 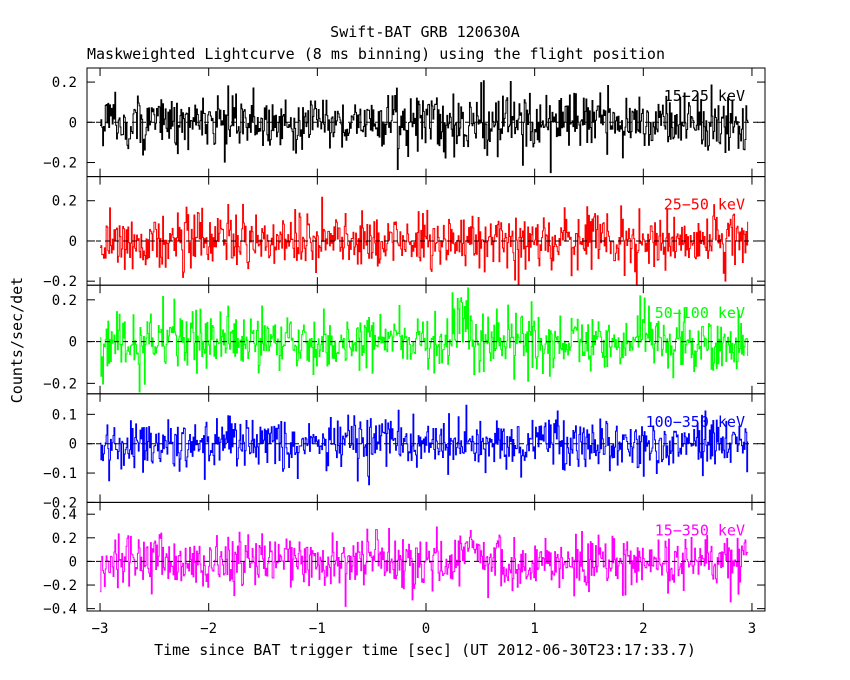 I want to click on panel-1: −0.2 0 0.2 25−50 keV, so click(x=404, y=233).